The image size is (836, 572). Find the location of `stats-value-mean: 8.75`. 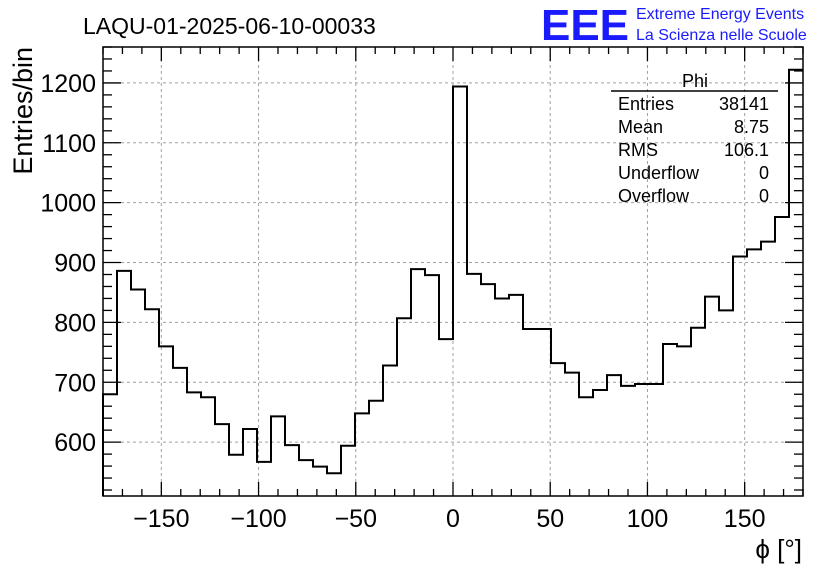

stats-value-mean: 8.75 is located at coordinates (751, 127).